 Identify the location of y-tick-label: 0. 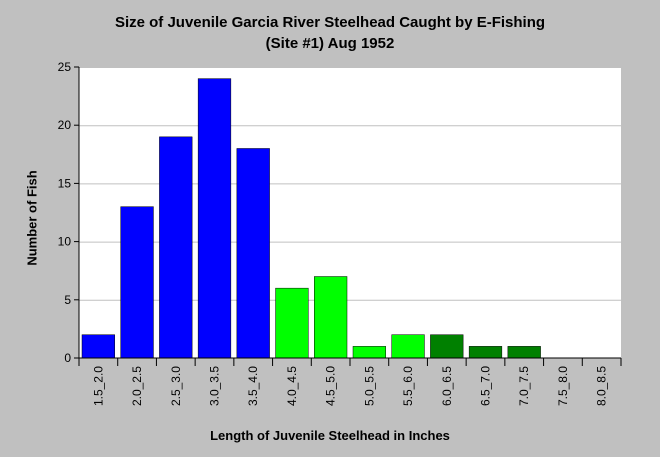
(67, 358).